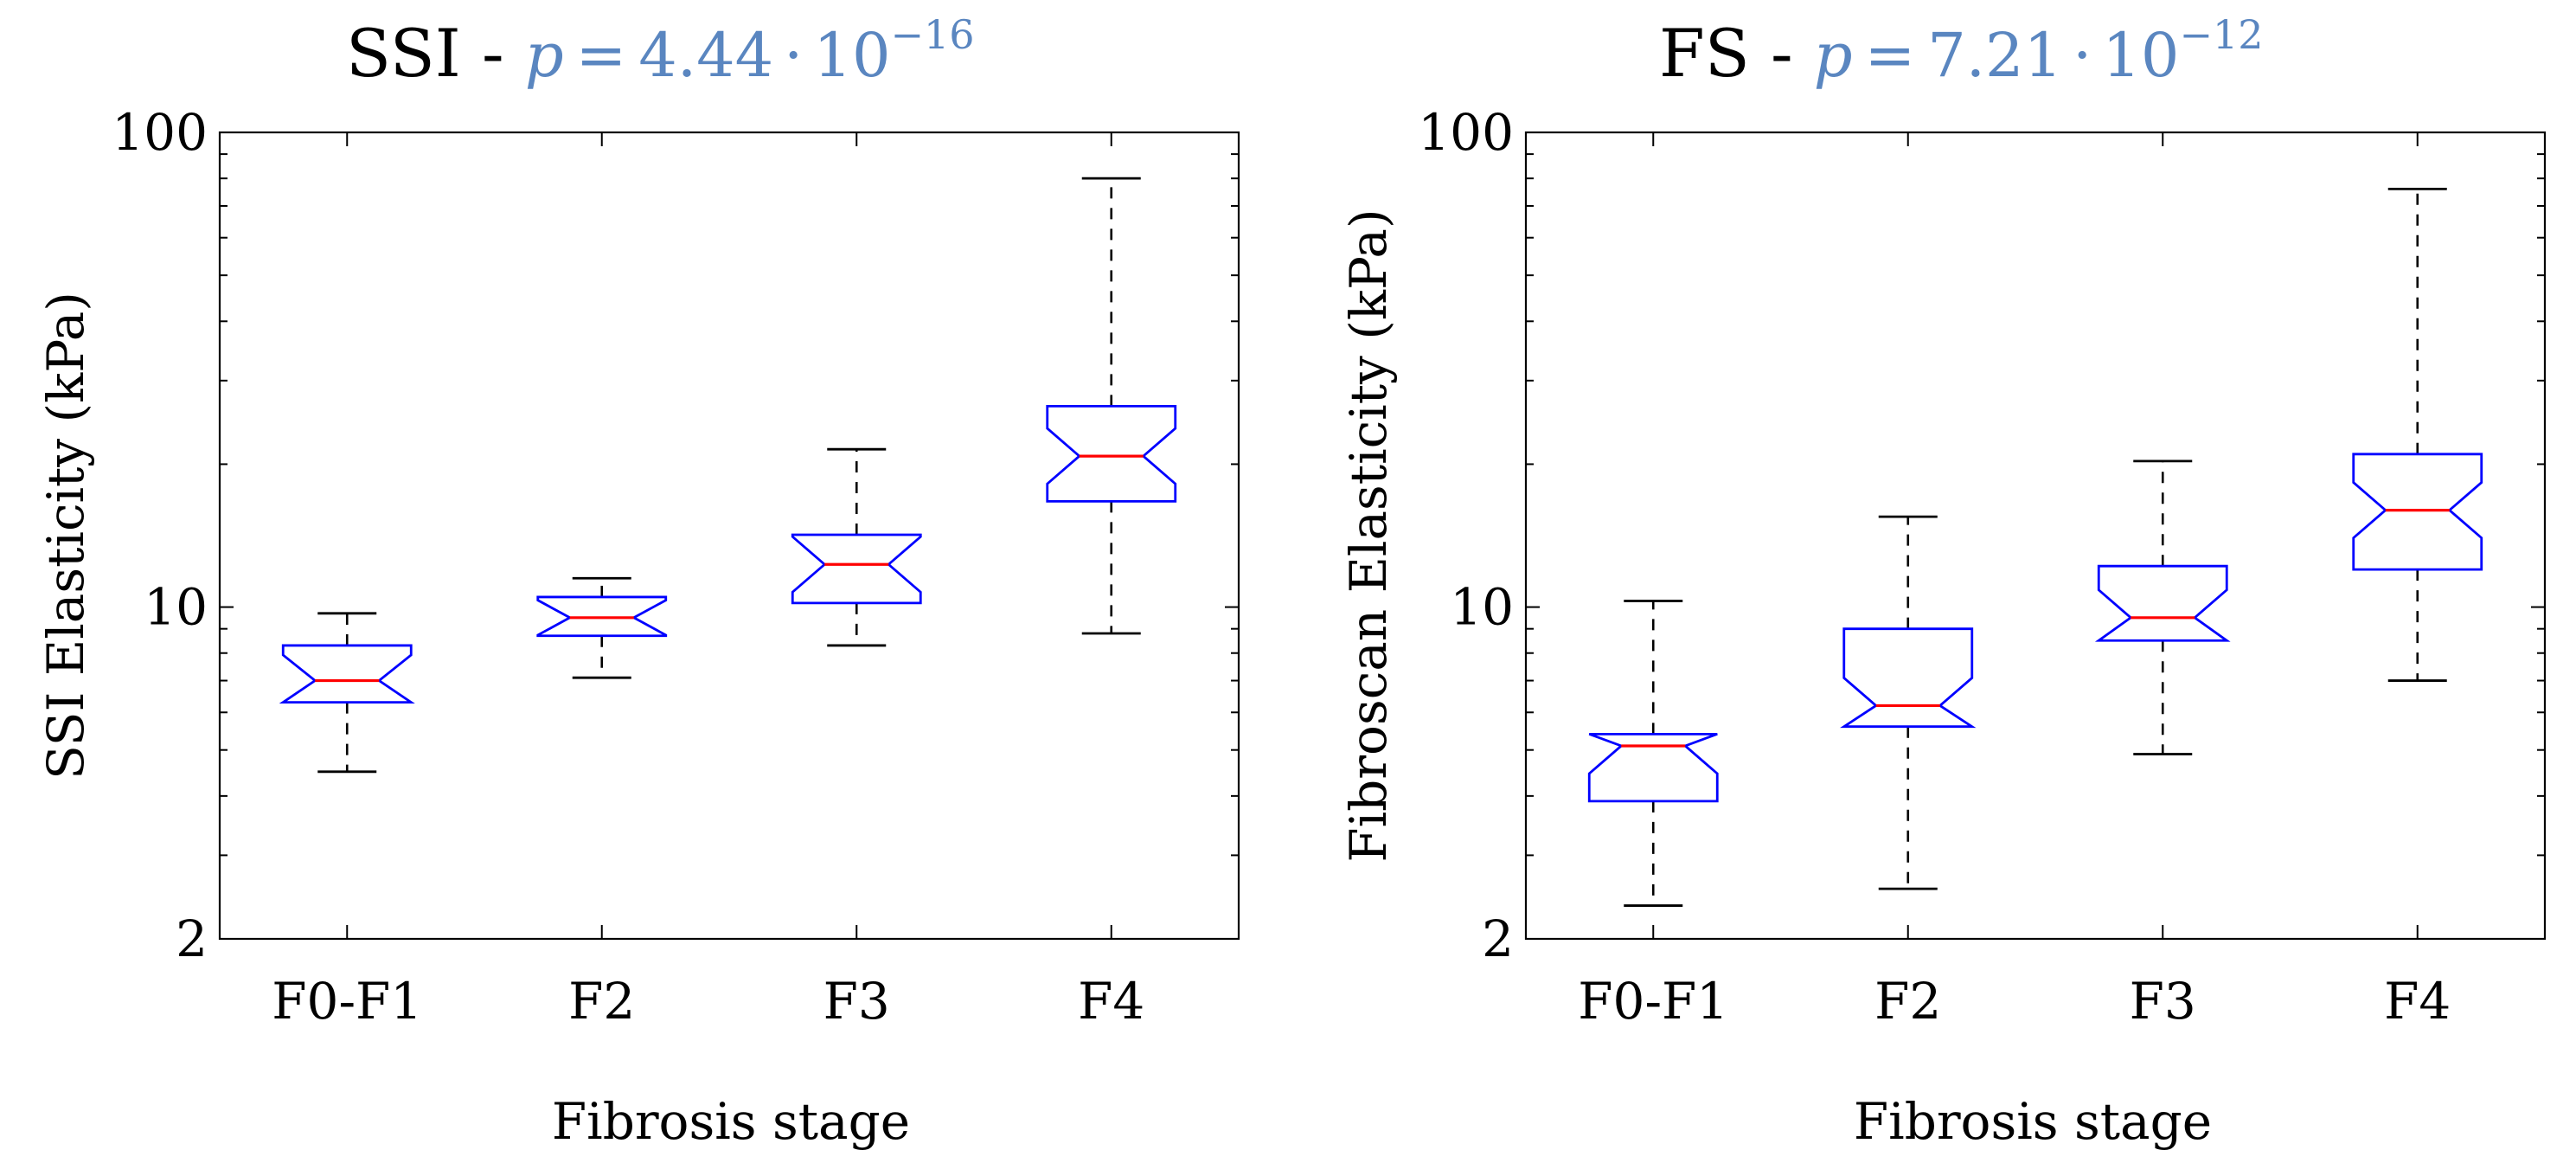 The width and height of the screenshot is (2576, 1150). I want to click on ssi-y-tick-labels: 2 10 100, so click(160, 535).